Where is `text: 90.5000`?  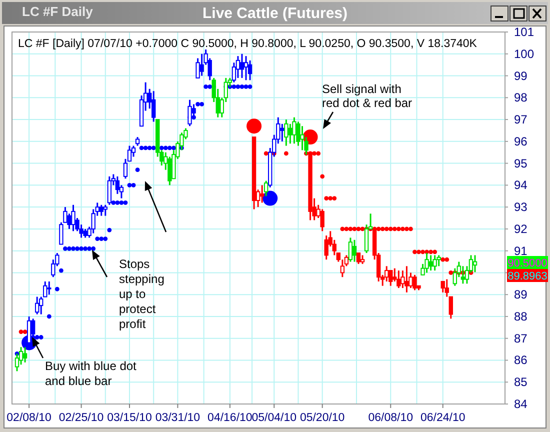 text: 90.5000 is located at coordinates (528, 264).